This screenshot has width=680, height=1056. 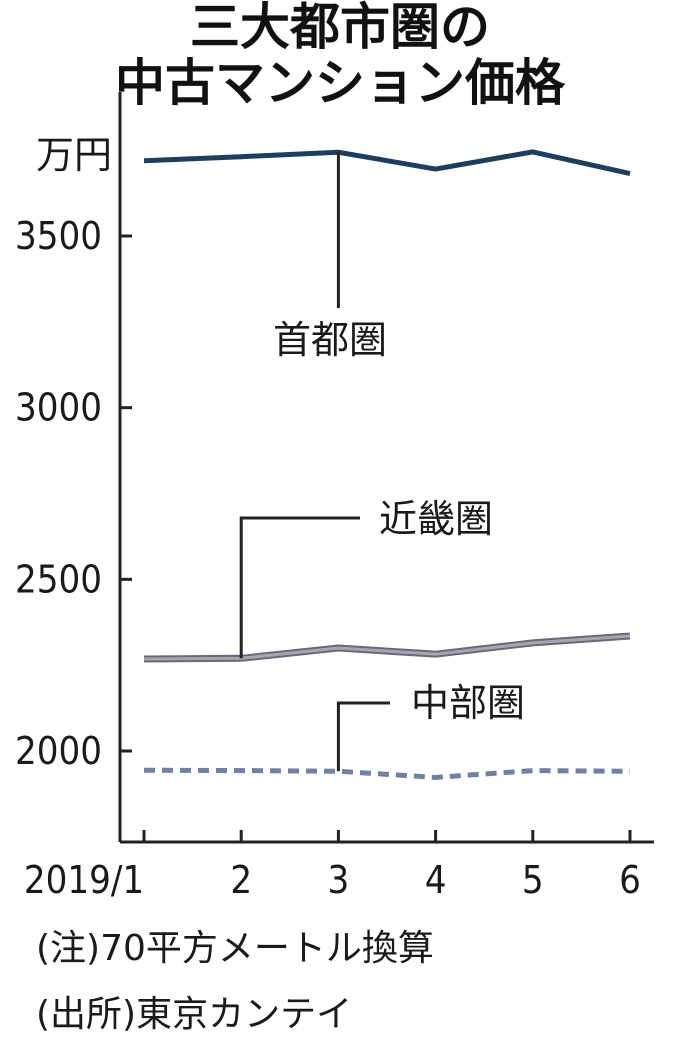 What do you see at coordinates (339, 880) in the screenshot?
I see `x-tick-label: 3` at bounding box center [339, 880].